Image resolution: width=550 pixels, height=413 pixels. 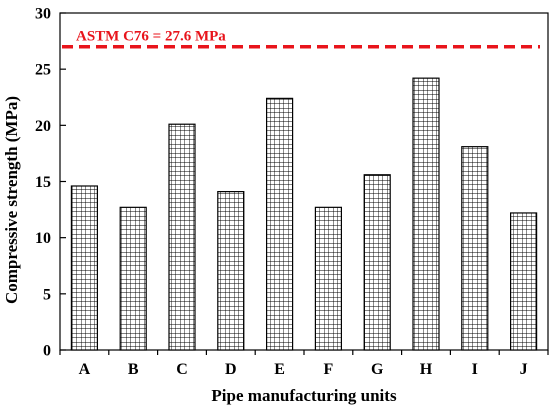 What do you see at coordinates (133, 369) in the screenshot?
I see `x-tick-label: B` at bounding box center [133, 369].